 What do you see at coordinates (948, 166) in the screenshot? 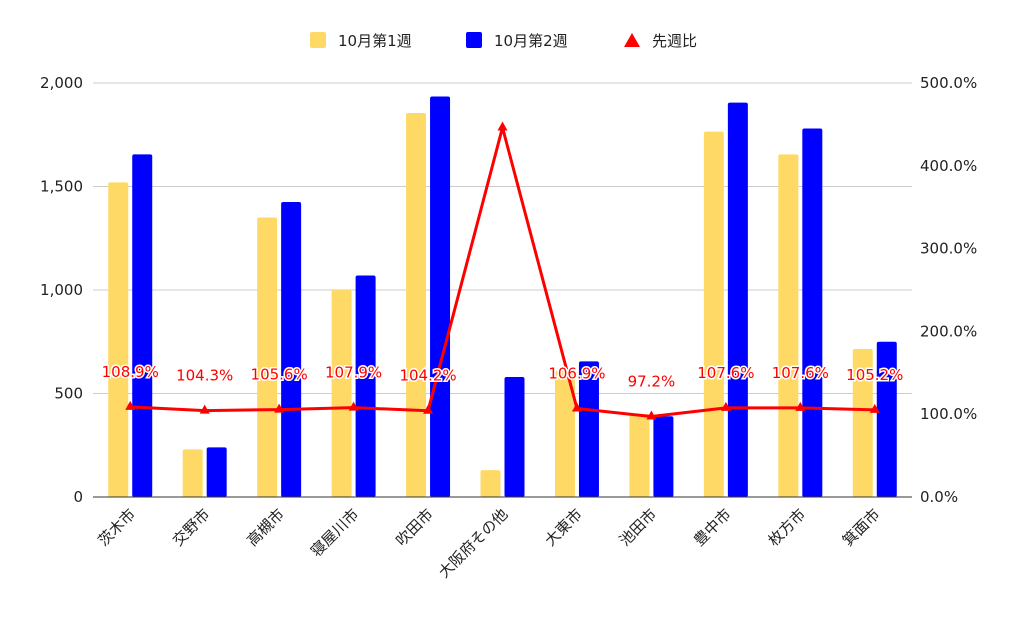
I see `y-right-tick-label: 400.0%` at bounding box center [948, 166].